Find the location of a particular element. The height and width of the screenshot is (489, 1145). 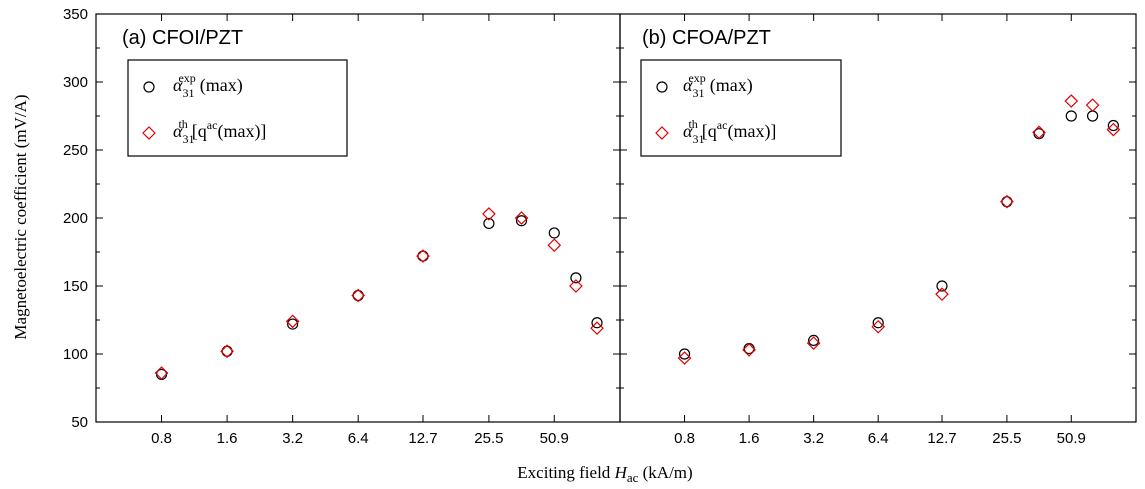

y-tick-label: 250 is located at coordinates (75, 150).